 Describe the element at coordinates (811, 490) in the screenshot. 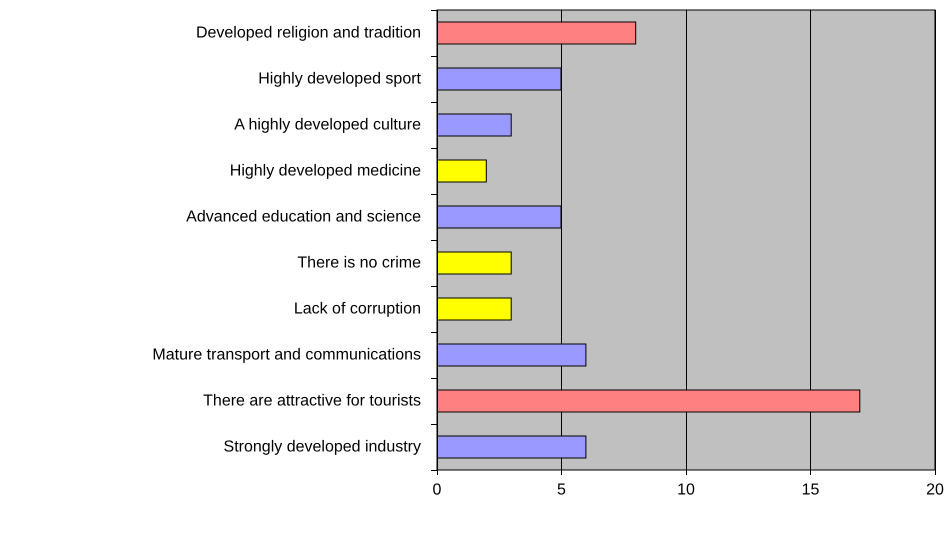

I see `x-tick-label: 15` at that location.